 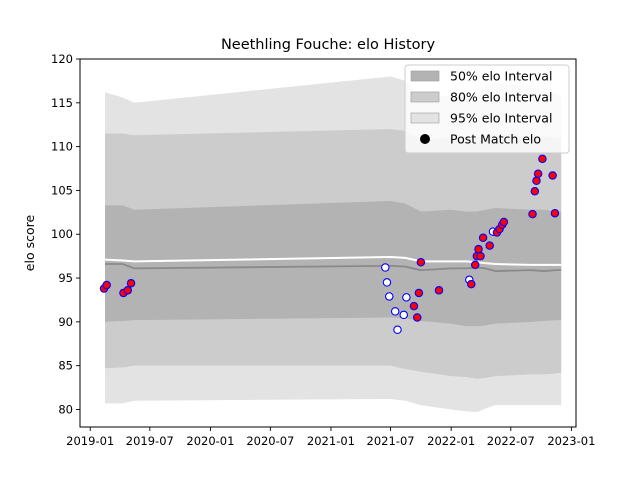 I want to click on median-line, so click(x=333, y=267).